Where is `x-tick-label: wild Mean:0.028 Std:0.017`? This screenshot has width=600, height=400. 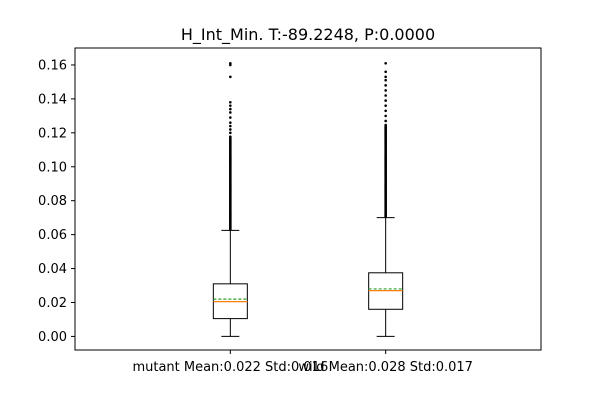
x-tick-label: wild Mean:0.028 Std:0.017 is located at coordinates (385, 367).